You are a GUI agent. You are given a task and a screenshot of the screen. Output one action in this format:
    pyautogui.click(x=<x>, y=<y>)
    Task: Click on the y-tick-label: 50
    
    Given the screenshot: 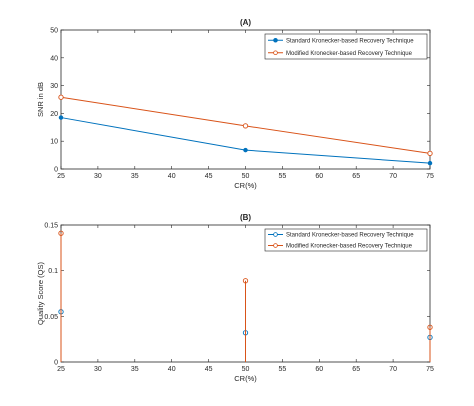 What is the action you would take?
    pyautogui.click(x=54, y=31)
    